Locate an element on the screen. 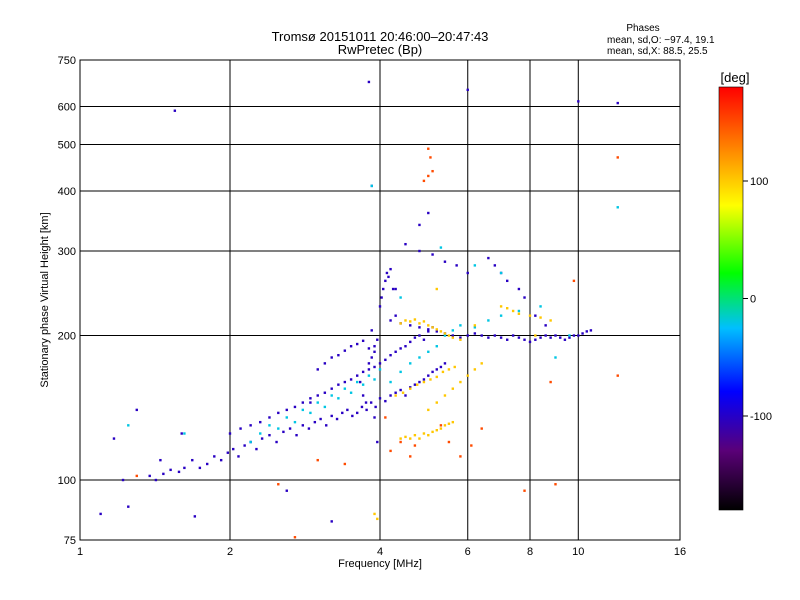 This screenshot has height=600, width=800. x-tick-label: 10 is located at coordinates (578, 552).